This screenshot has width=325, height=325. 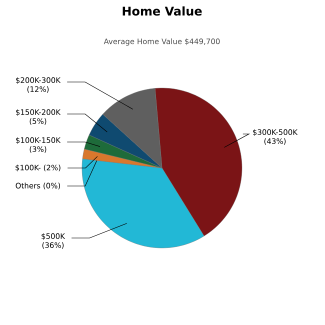 I want to click on chart-title: Home Value, so click(x=162, y=11).